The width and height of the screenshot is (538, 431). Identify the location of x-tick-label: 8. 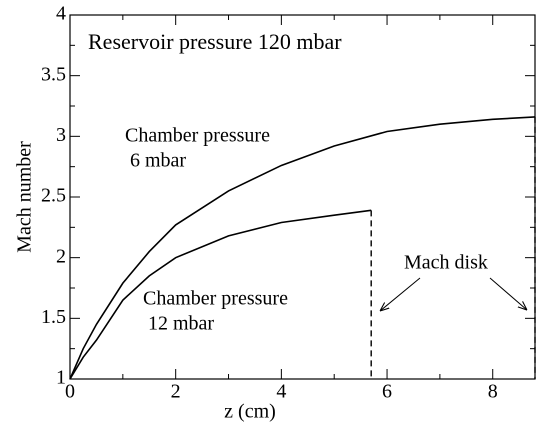
(493, 392).